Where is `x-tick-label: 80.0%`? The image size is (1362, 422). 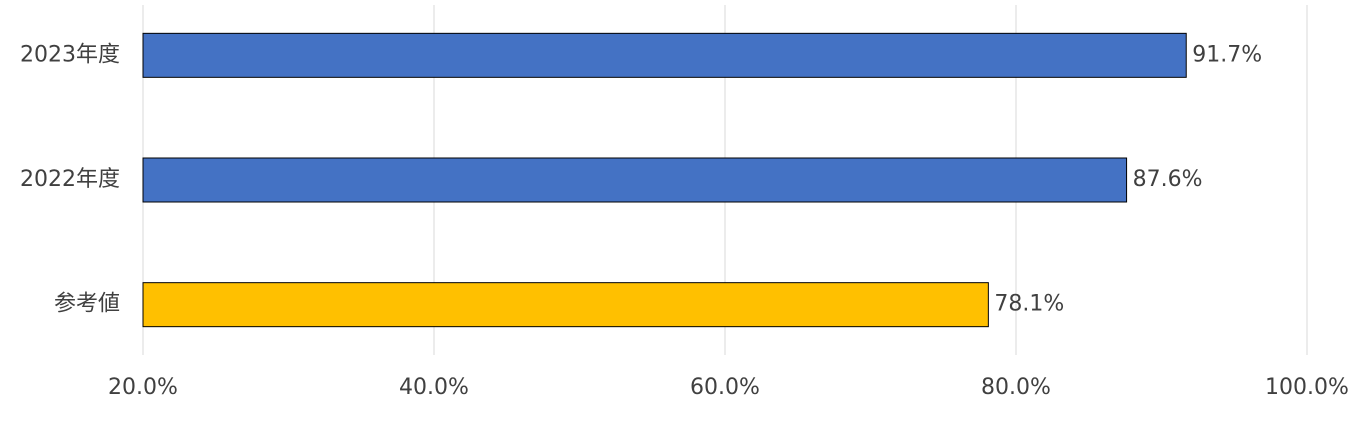 x-tick-label: 80.0% is located at coordinates (1016, 387).